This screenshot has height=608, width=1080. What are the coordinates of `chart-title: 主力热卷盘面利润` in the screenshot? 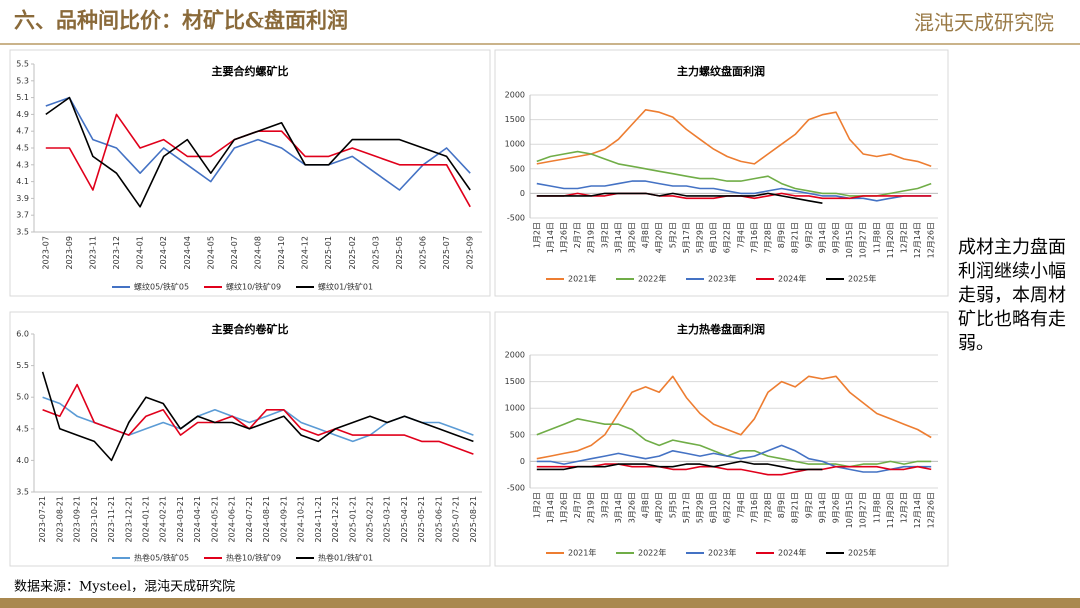 It's located at (721, 329).